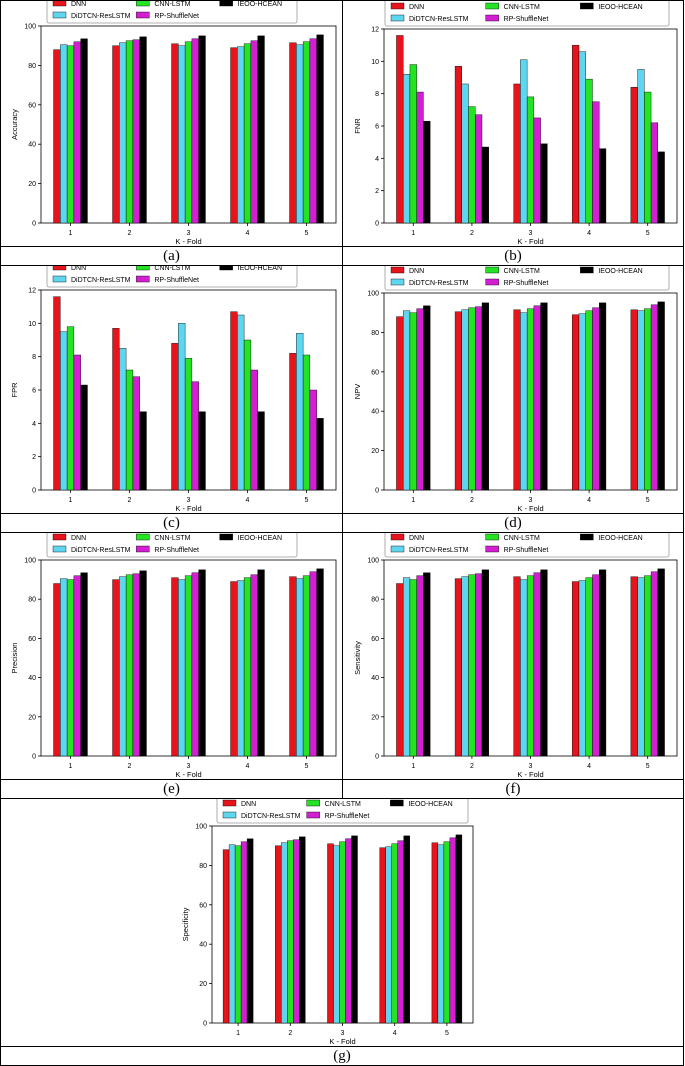 The width and height of the screenshot is (685, 1066). Describe the element at coordinates (203, 945) in the screenshot. I see `y-tick-label: 40` at that location.